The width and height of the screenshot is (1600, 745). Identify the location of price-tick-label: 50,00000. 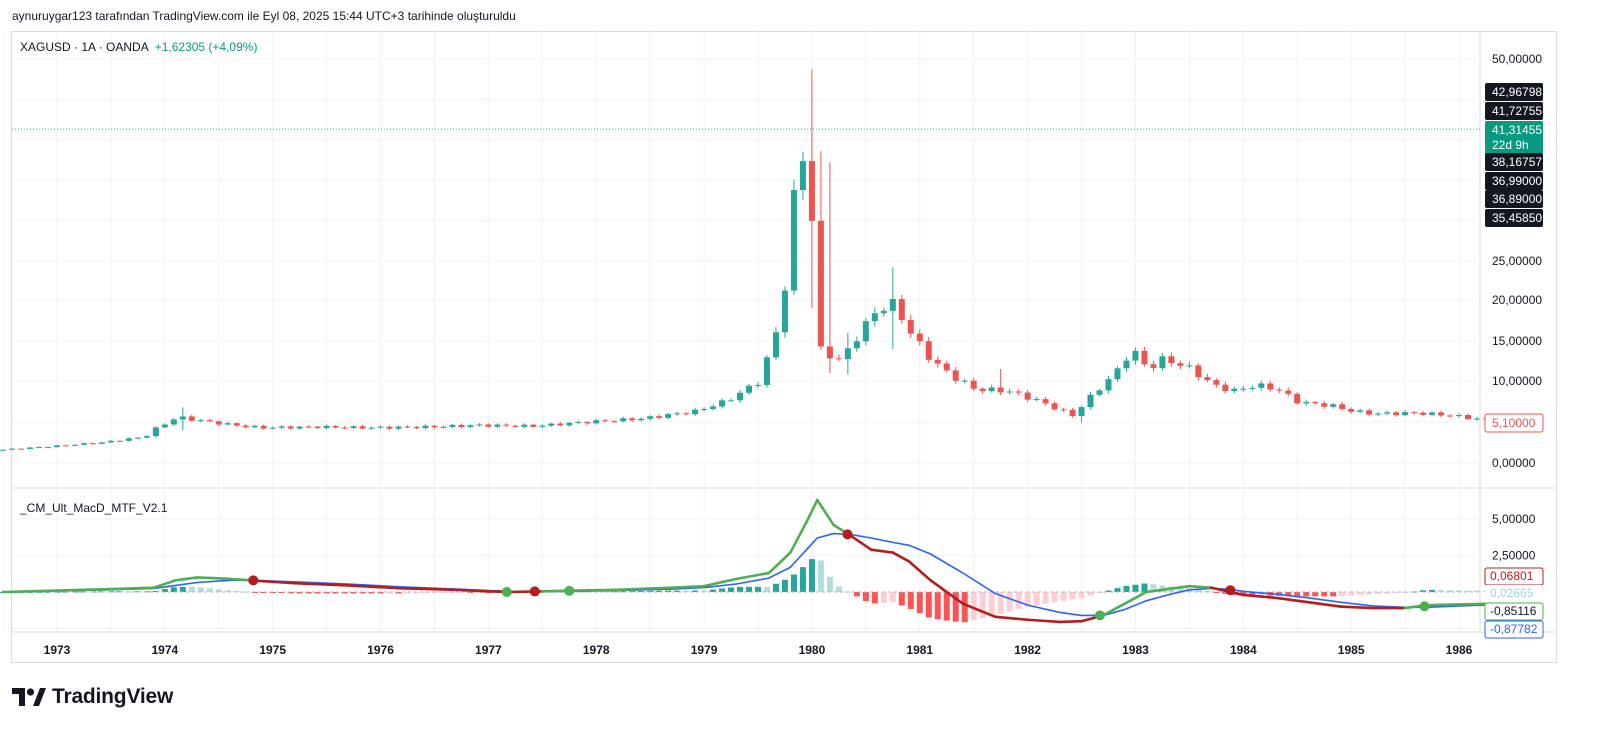
(1517, 59).